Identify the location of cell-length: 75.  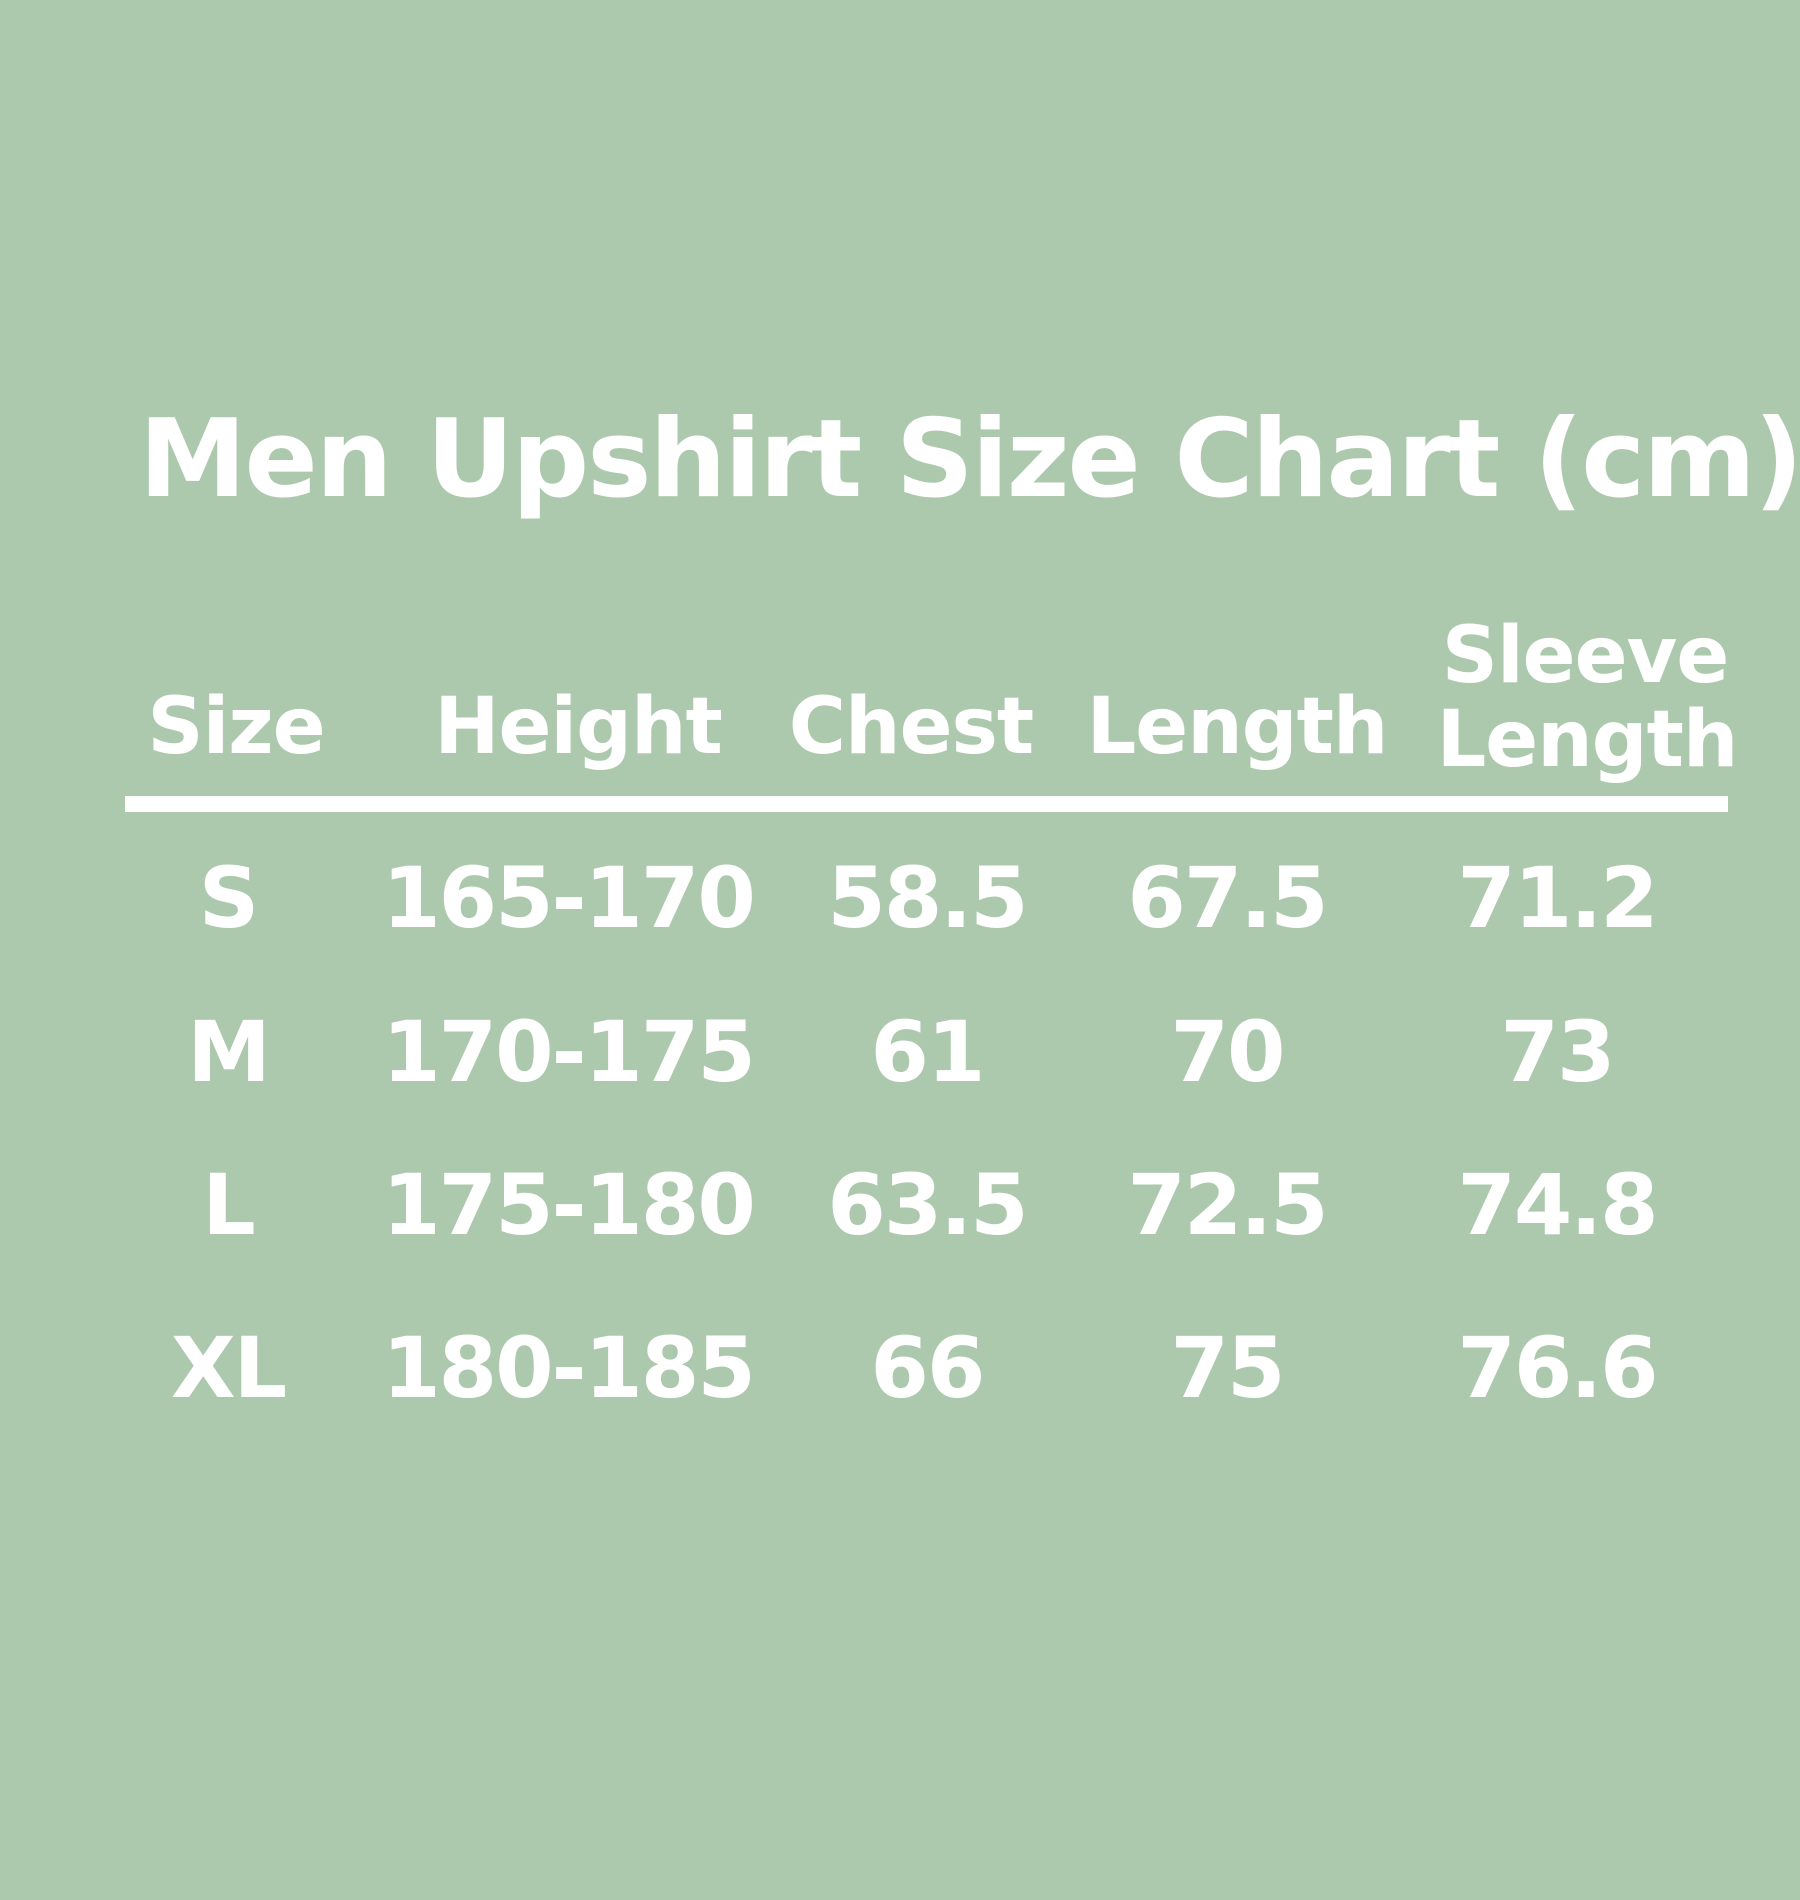
(1228, 1368).